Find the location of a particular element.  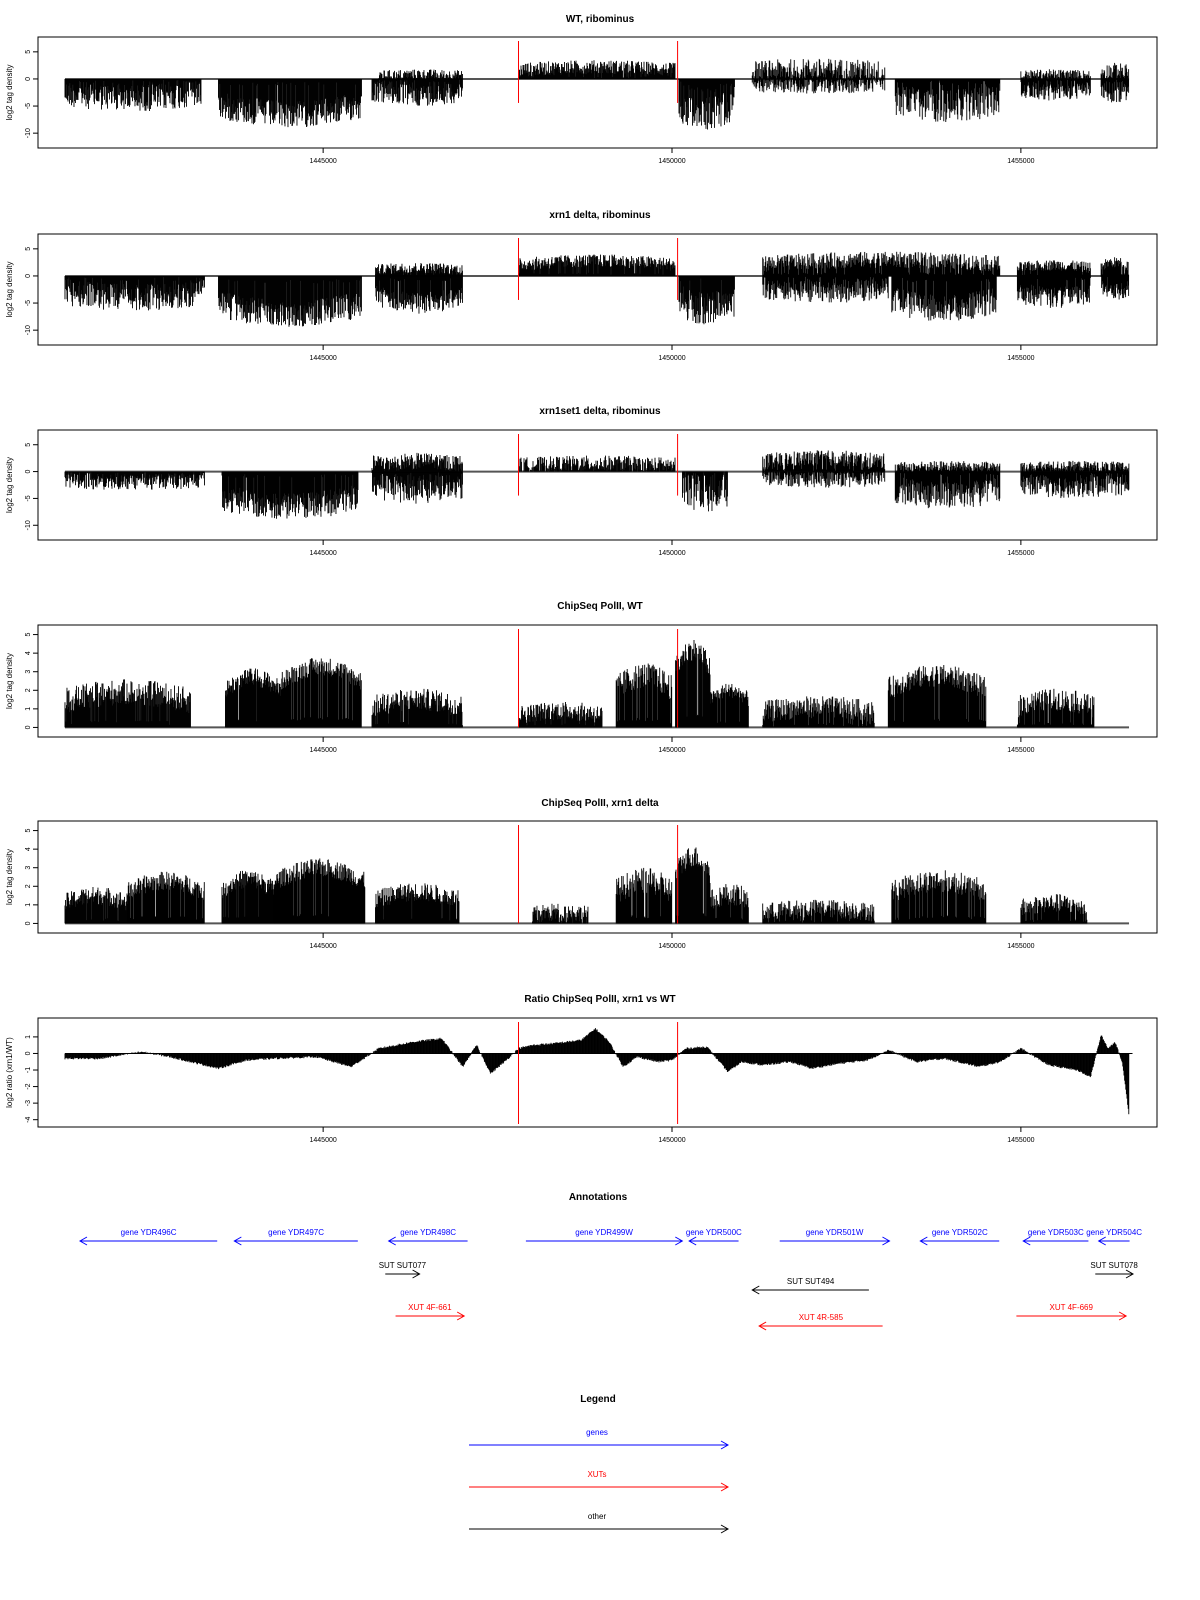

panel-title: xrn1 delta, ribominus is located at coordinates (600, 215).